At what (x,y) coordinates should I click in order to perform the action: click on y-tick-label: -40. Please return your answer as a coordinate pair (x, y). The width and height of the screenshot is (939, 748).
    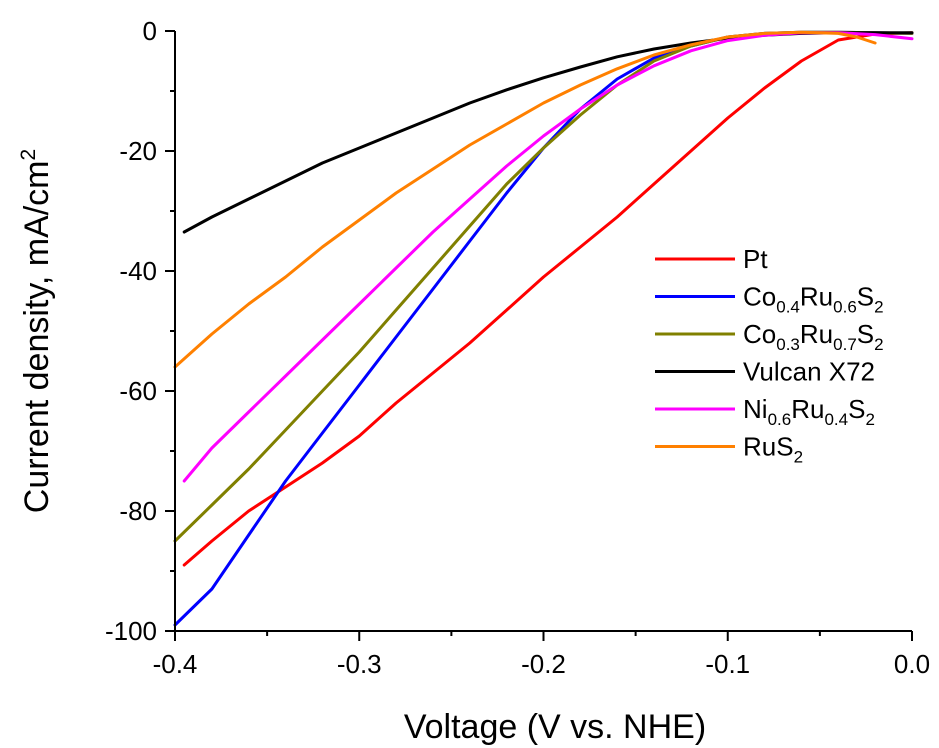
    Looking at the image, I should click on (138, 271).